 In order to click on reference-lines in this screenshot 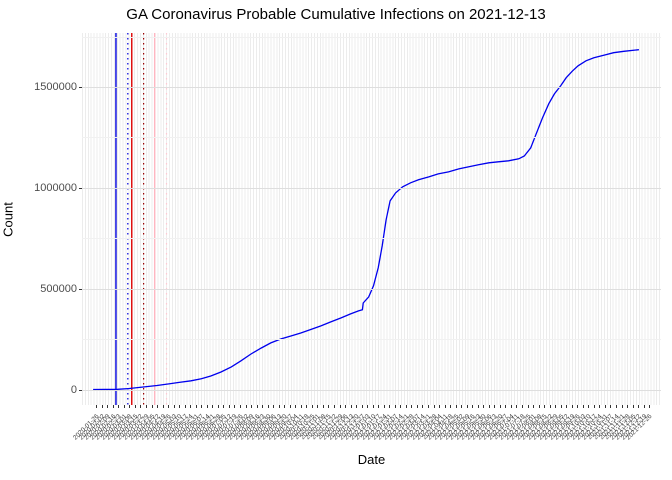, I will do `click(141, 219)`.